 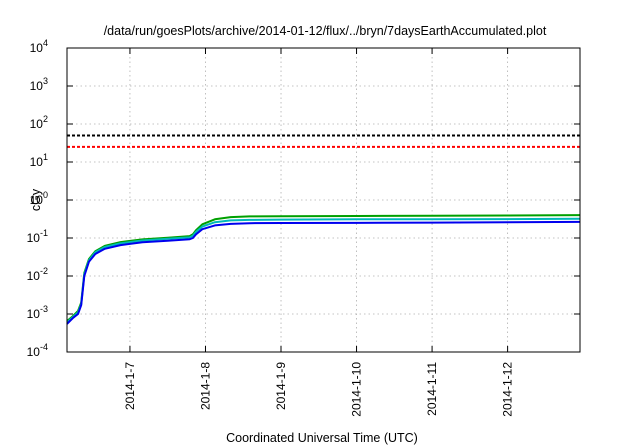 I want to click on x-tick-label: 2014-1-9, so click(x=281, y=386).